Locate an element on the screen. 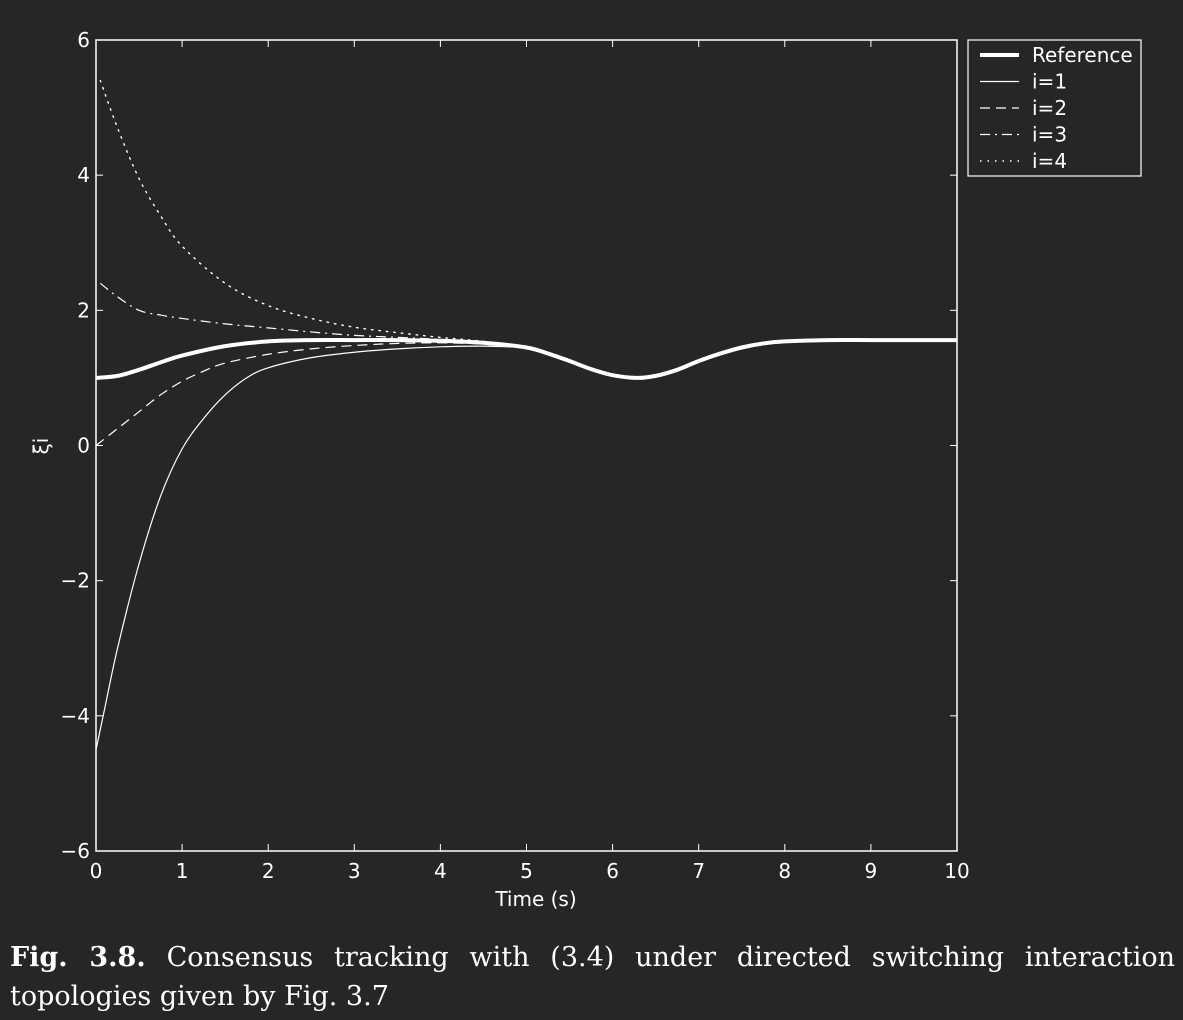 The width and height of the screenshot is (1183, 1020). y-tick-labels: 6 4 2 0 −2 −4 −6 is located at coordinates (75, 445).